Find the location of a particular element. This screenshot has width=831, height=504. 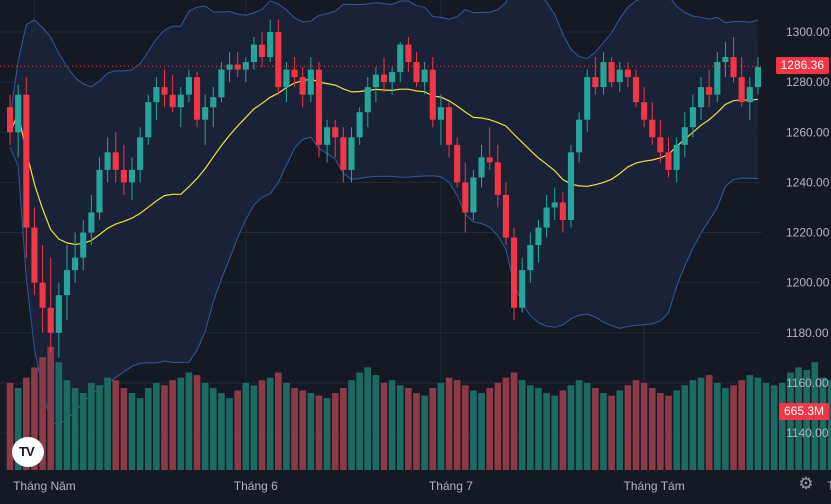

tradingview-logo-icon: TV is located at coordinates (28, 452).